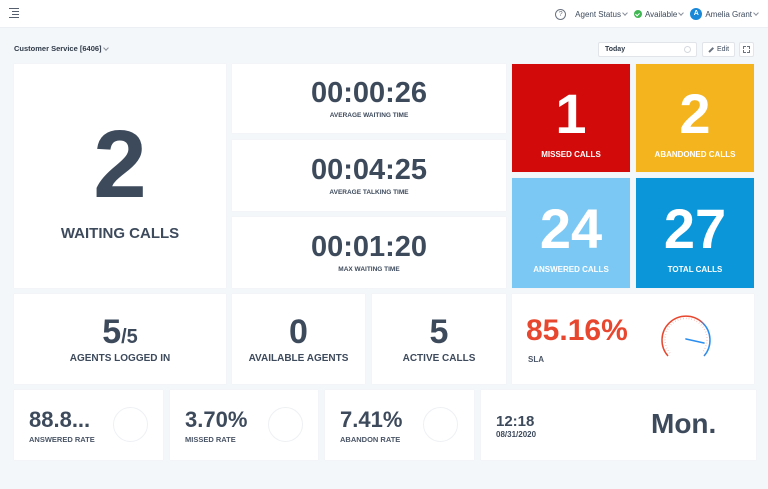 This screenshot has height=489, width=768. Describe the element at coordinates (439, 331) in the screenshot. I see `active-calls-value: 5` at that location.